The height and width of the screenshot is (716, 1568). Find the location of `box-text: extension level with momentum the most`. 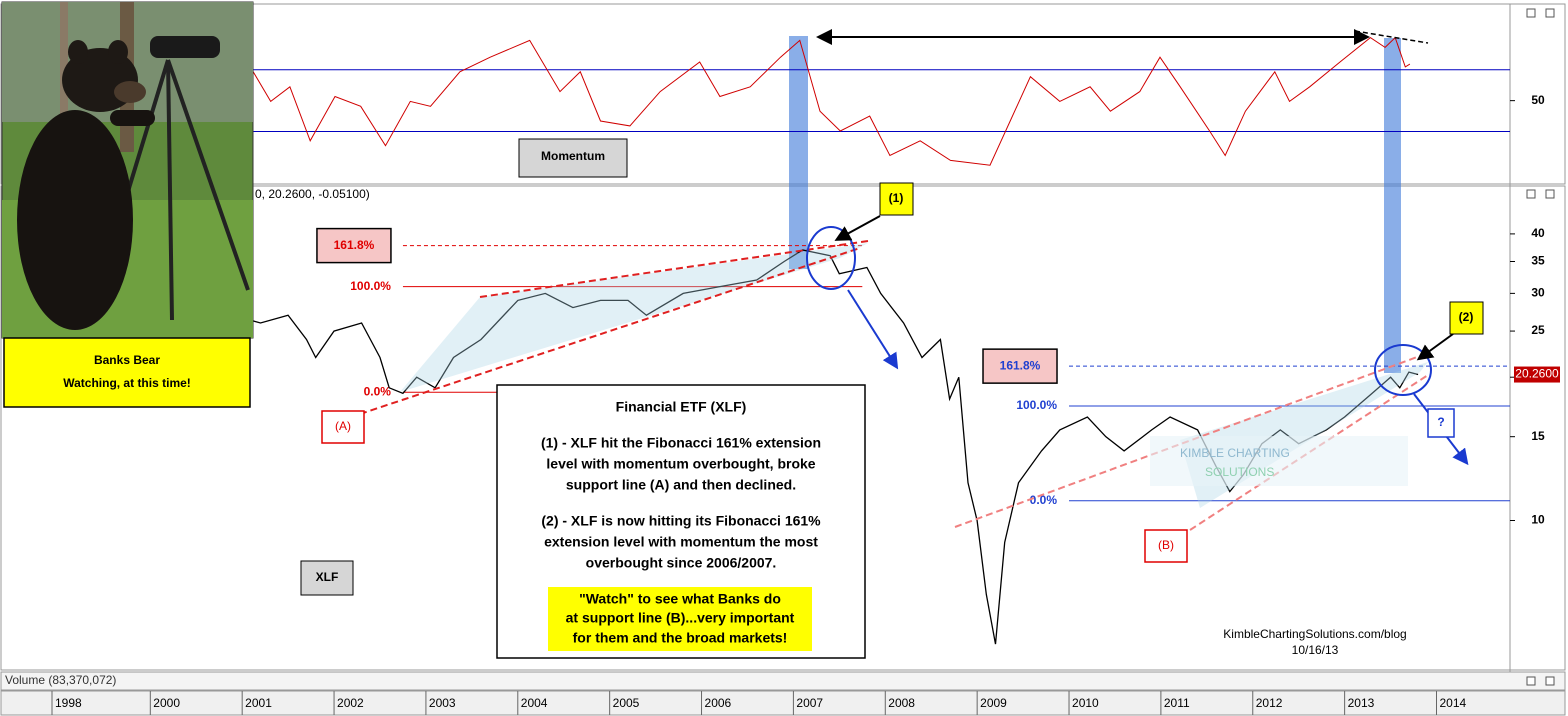

box-text: extension level with momentum the most is located at coordinates (681, 542).